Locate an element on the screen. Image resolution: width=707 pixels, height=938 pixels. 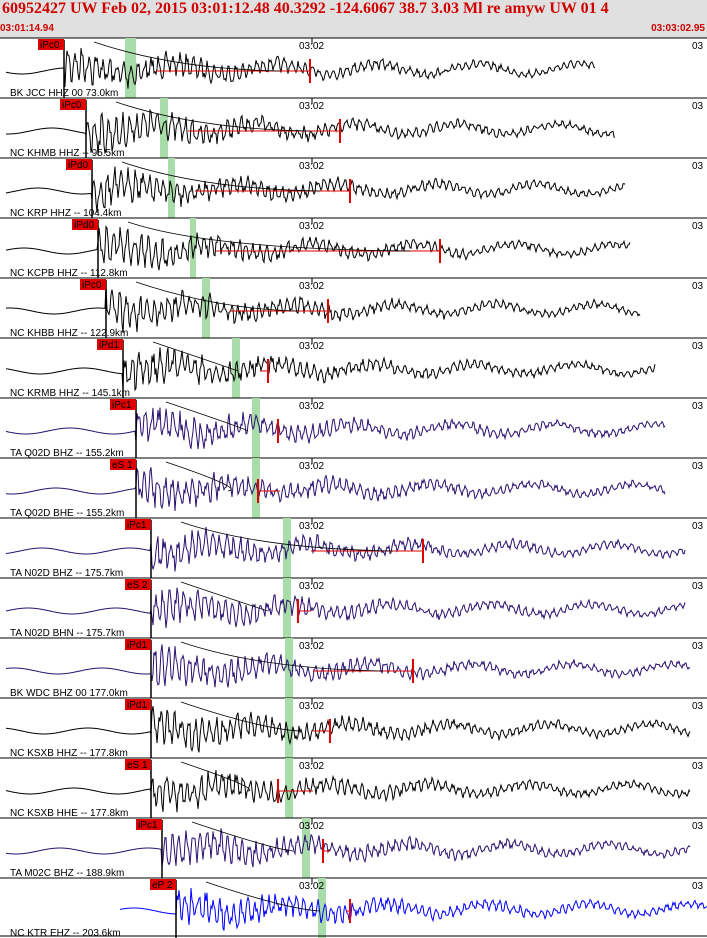
trace-row: 03:02 03 iPd0 NC KCPB HHZ -- 112.8km is located at coordinates (353, 248).